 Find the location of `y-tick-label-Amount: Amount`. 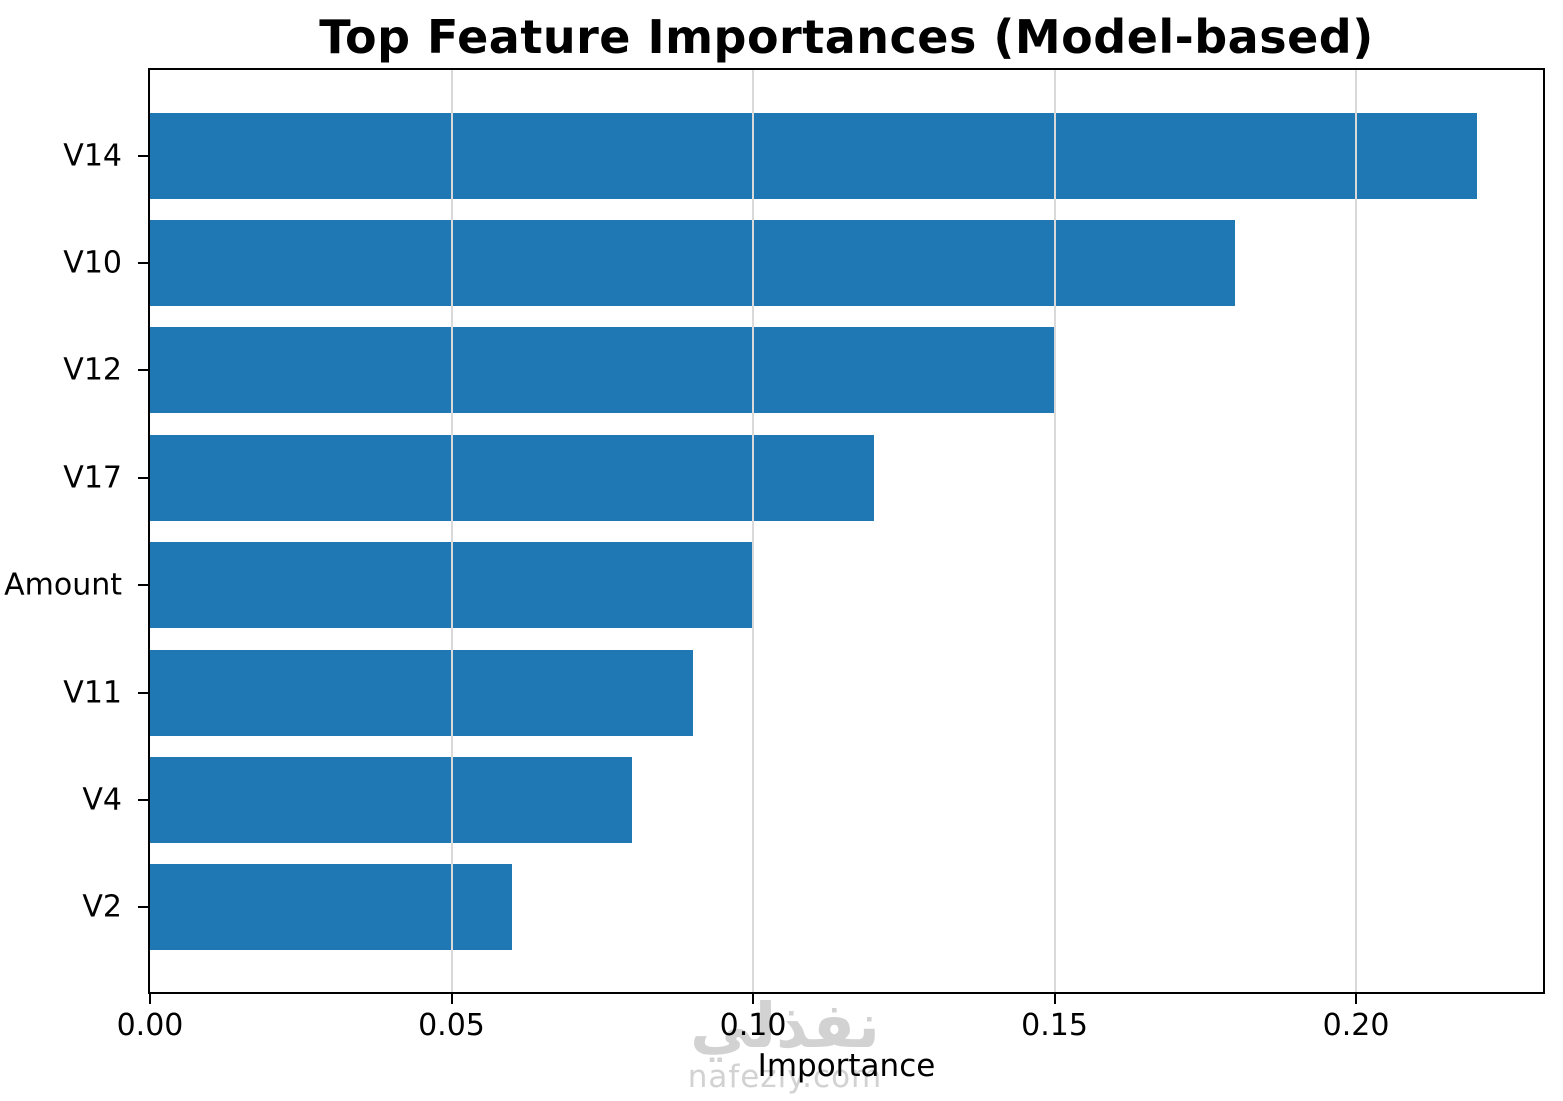

y-tick-label-Amount: Amount is located at coordinates (63, 585).